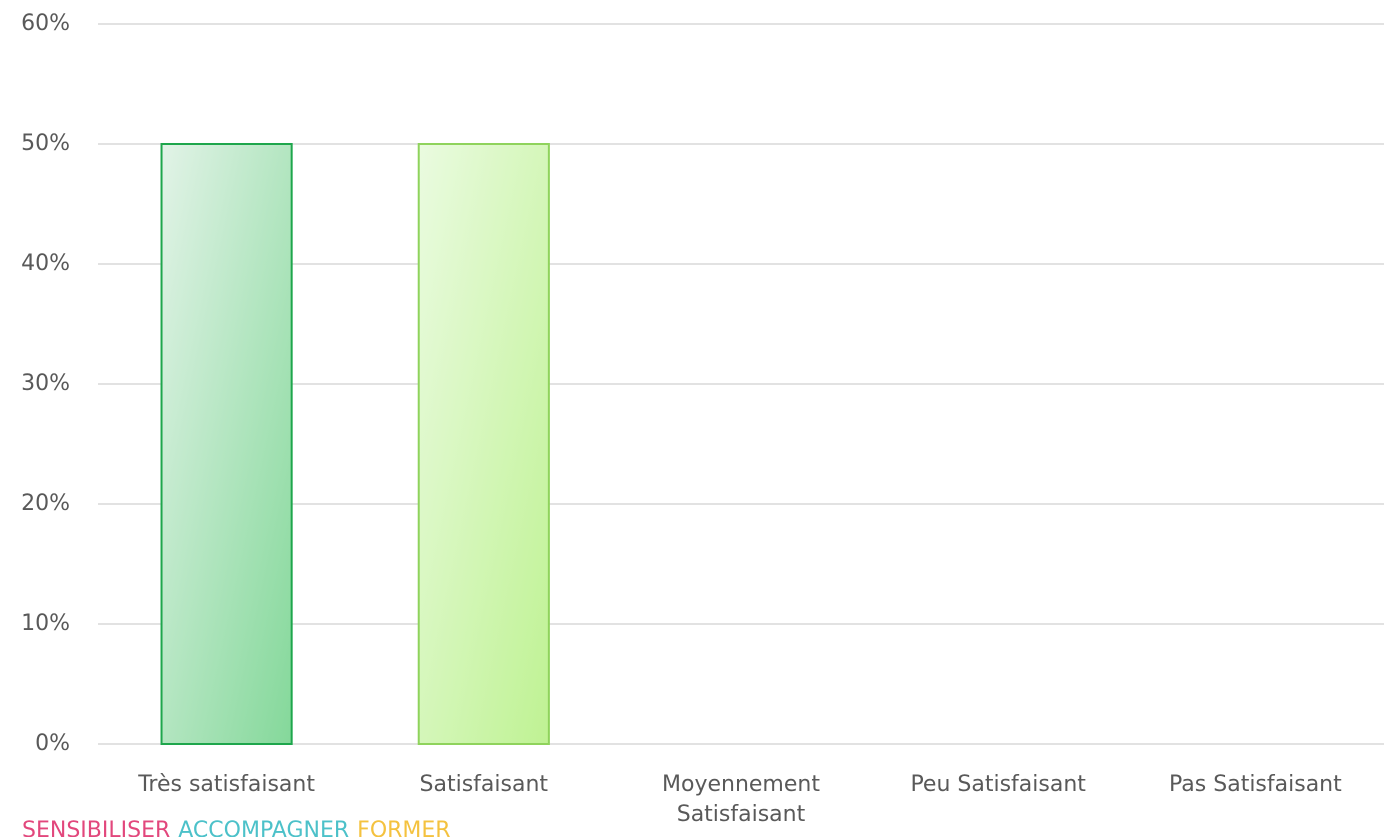 The width and height of the screenshot is (1384, 837). What do you see at coordinates (45, 23) in the screenshot?
I see `y-tick-label: 60%` at bounding box center [45, 23].